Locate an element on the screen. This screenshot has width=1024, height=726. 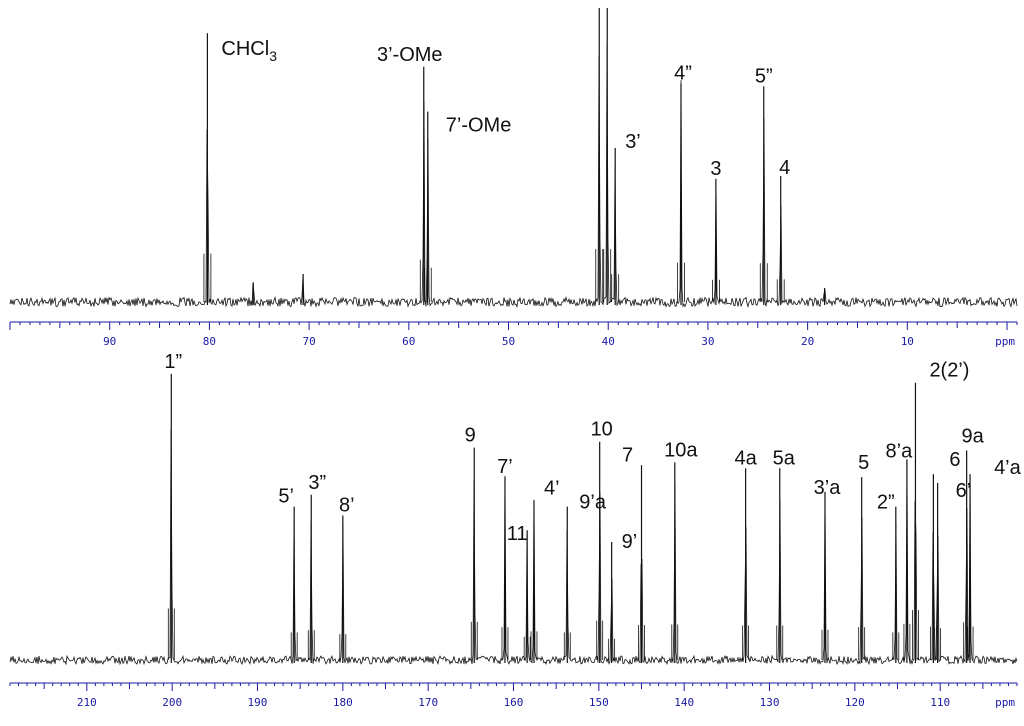
x-tick-label: 90 is located at coordinates (109, 341).